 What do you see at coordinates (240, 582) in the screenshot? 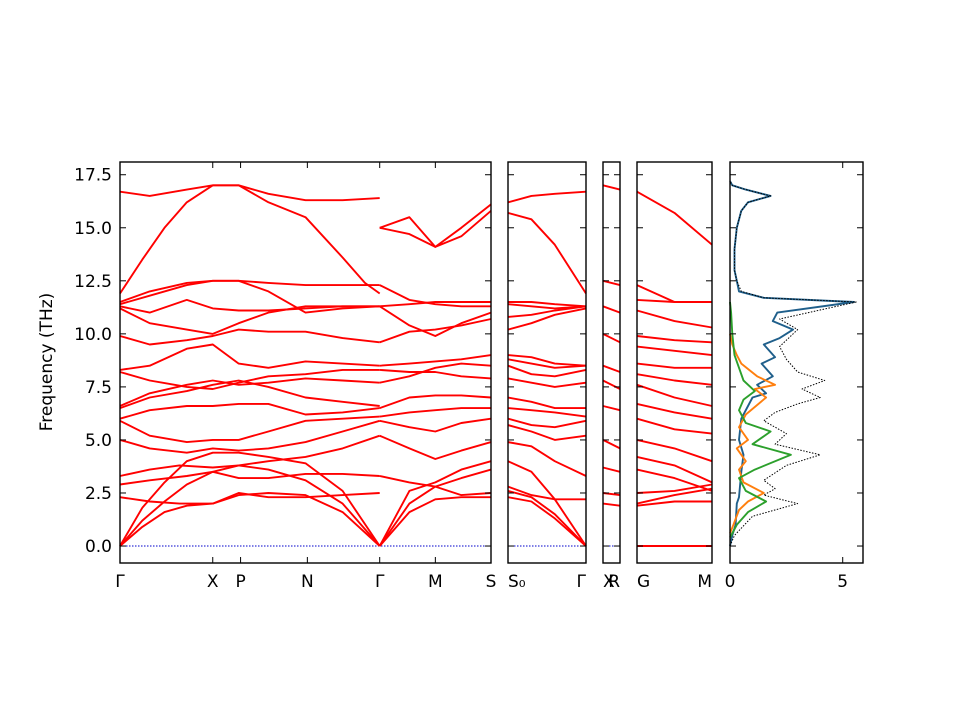
I see `high-symmetry-label: P` at bounding box center [240, 582].